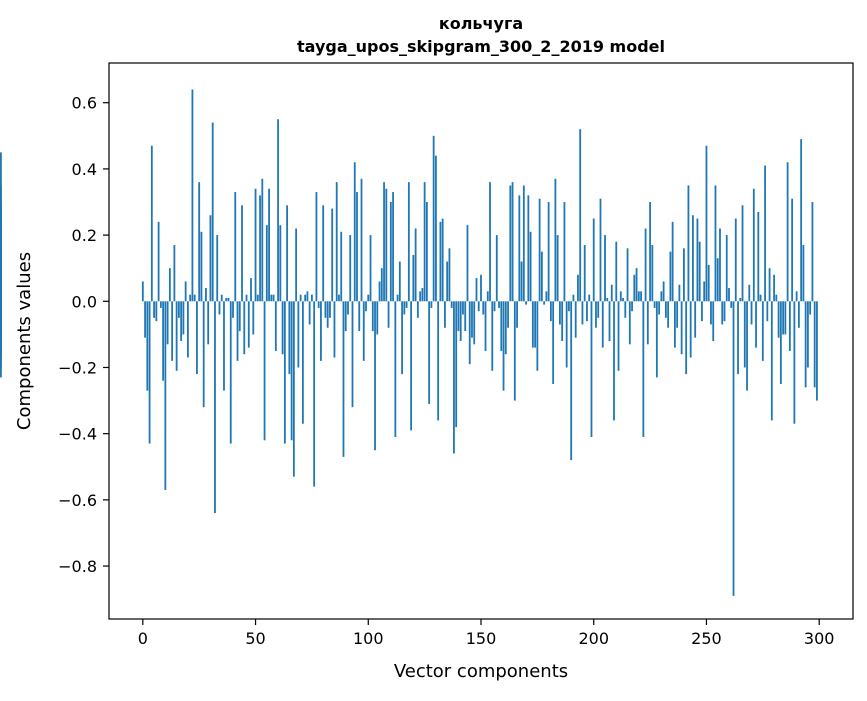 This screenshot has height=701, width=867. Describe the element at coordinates (481, 23) in the screenshot. I see `chart-title-line1: кольчуга` at that location.